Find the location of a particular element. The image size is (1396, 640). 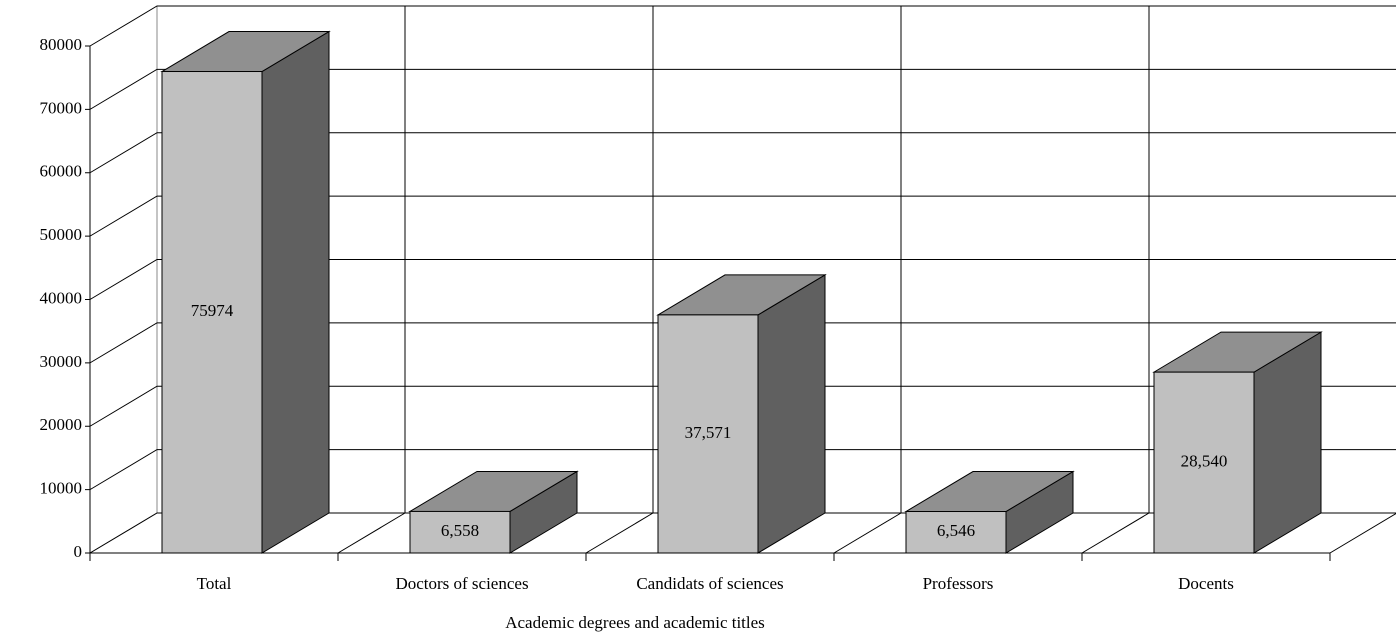

data-label: 28,540 is located at coordinates (1204, 460).